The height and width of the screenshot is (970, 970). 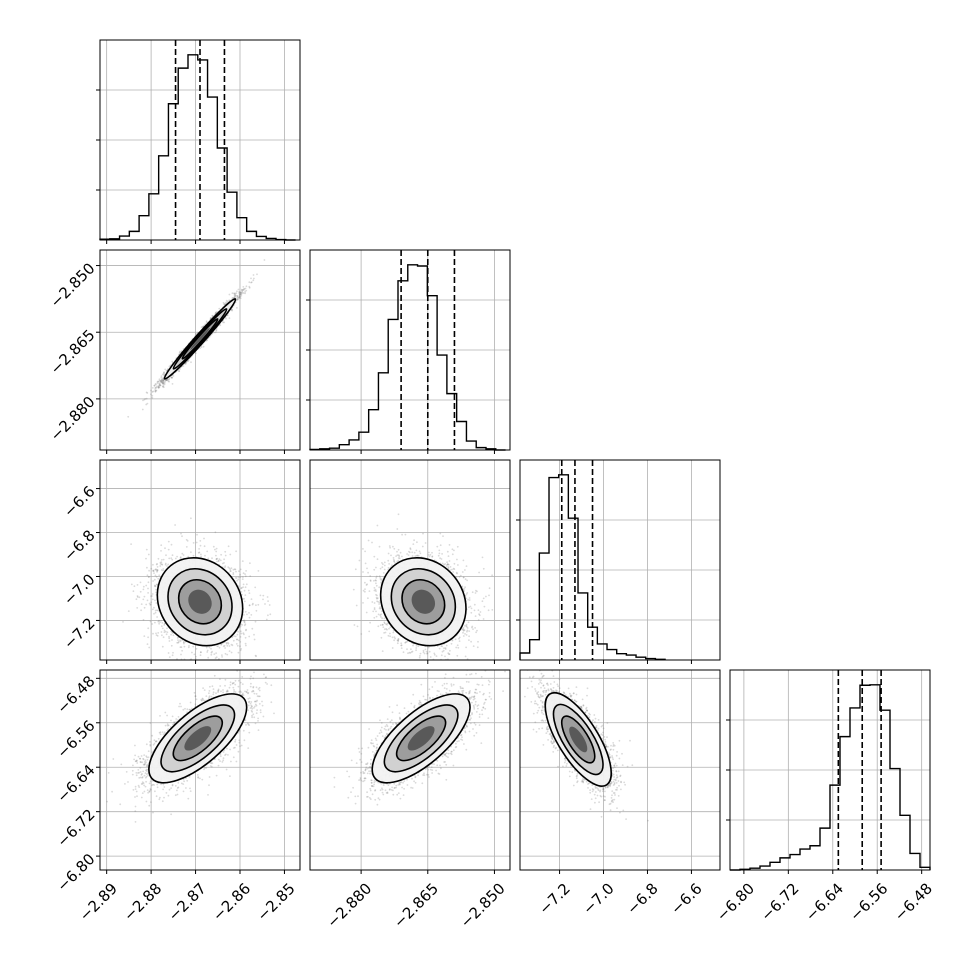 I want to click on panel-frame, so click(x=620, y=560).